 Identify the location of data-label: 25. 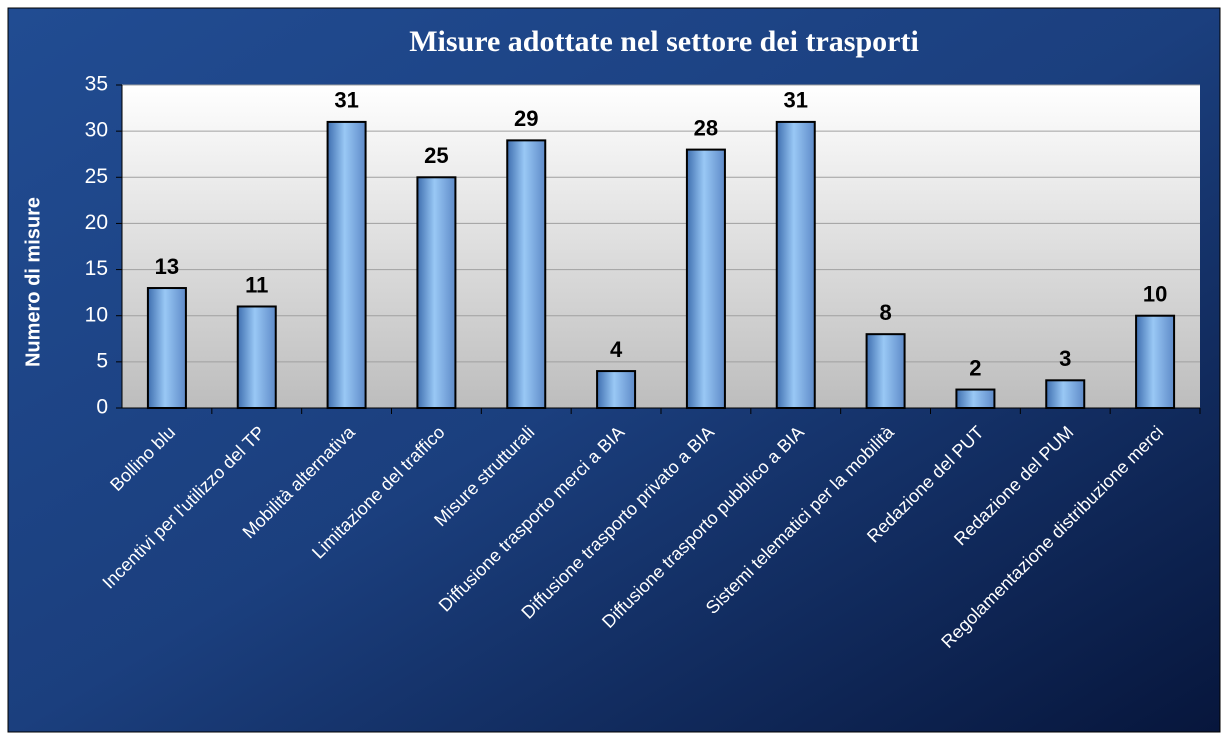
(436, 155).